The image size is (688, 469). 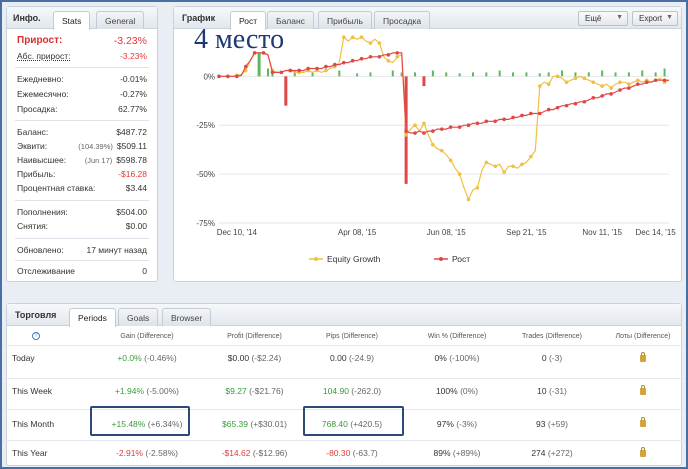 What do you see at coordinates (270, 453) in the screenshot?
I see `profit-diff: (-$12.96)` at bounding box center [270, 453].